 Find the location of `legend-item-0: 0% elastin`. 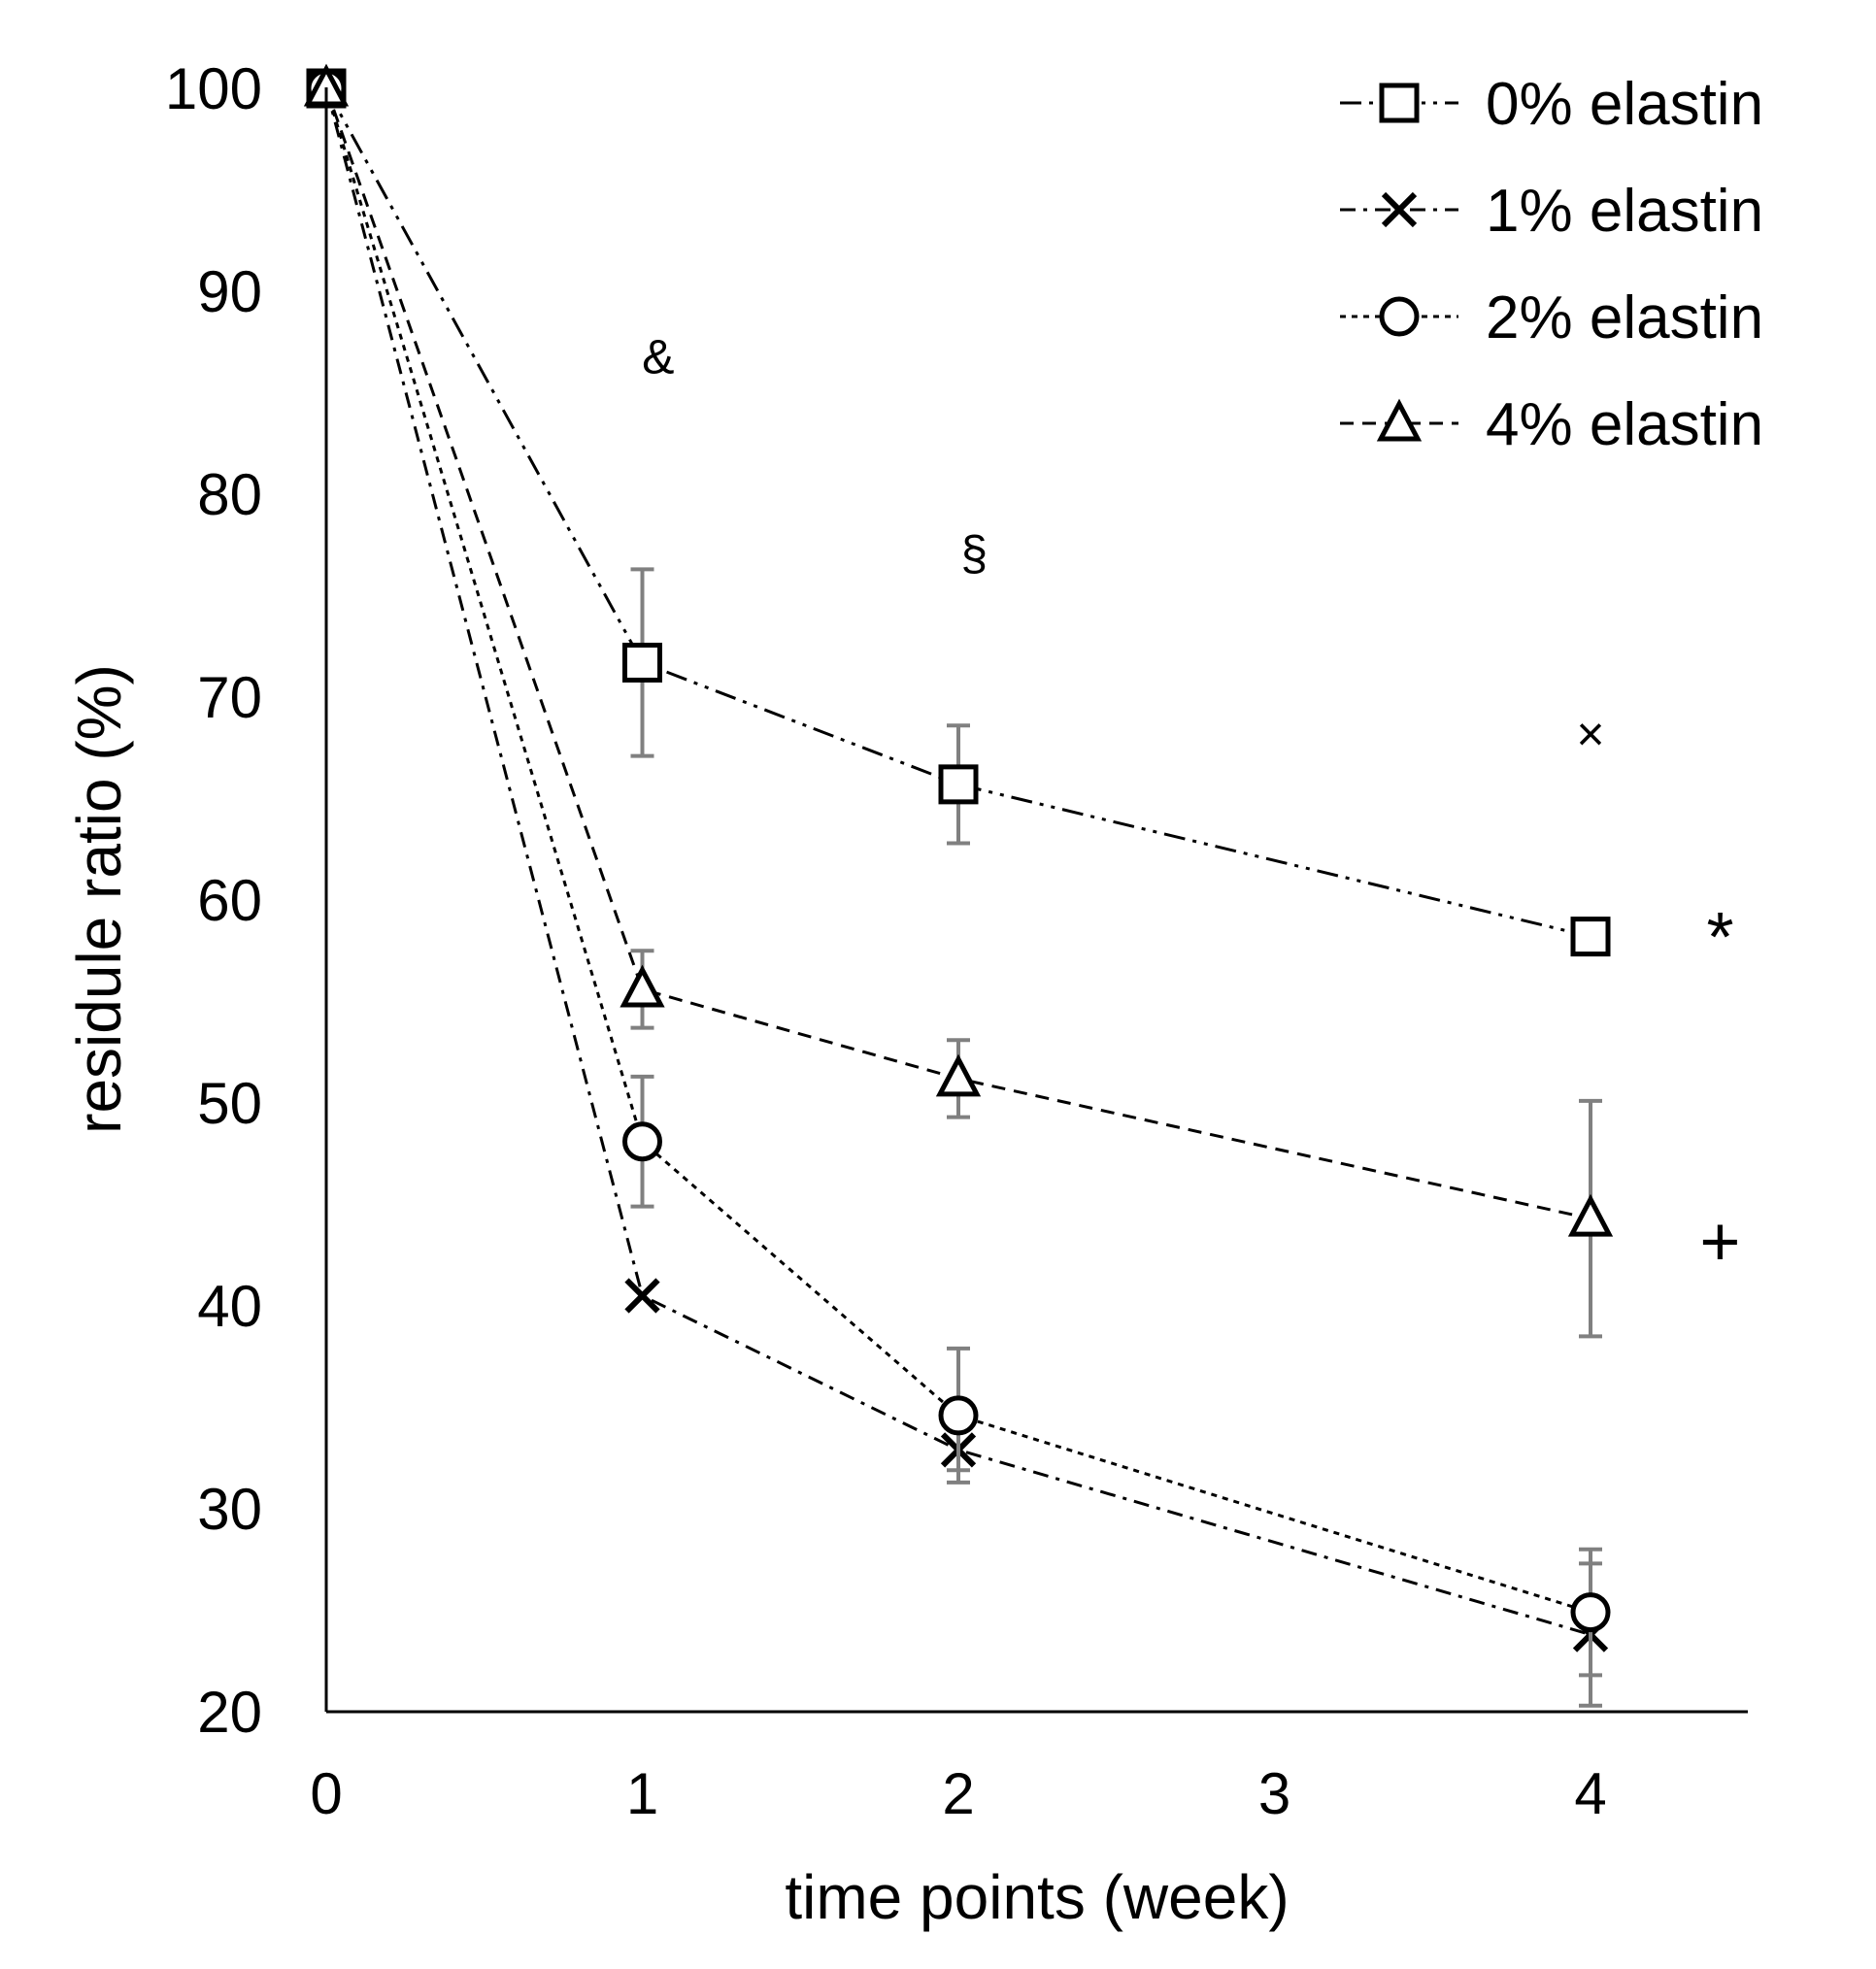

legend-item-0: 0% elastin is located at coordinates (1551, 105).